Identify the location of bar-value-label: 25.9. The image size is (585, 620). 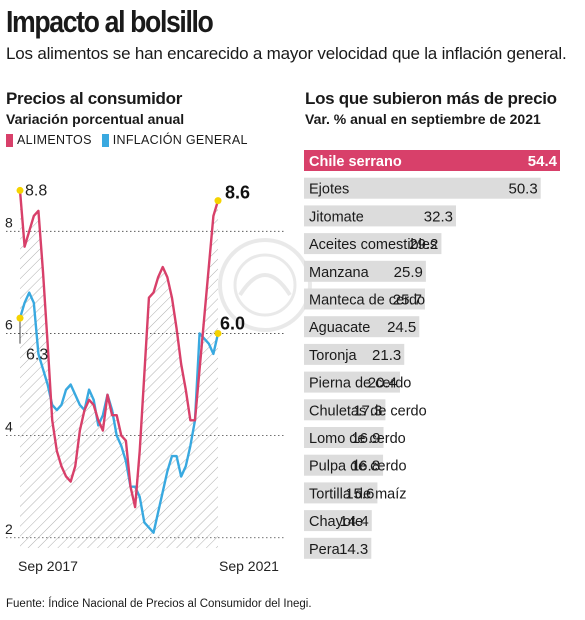
(408, 272).